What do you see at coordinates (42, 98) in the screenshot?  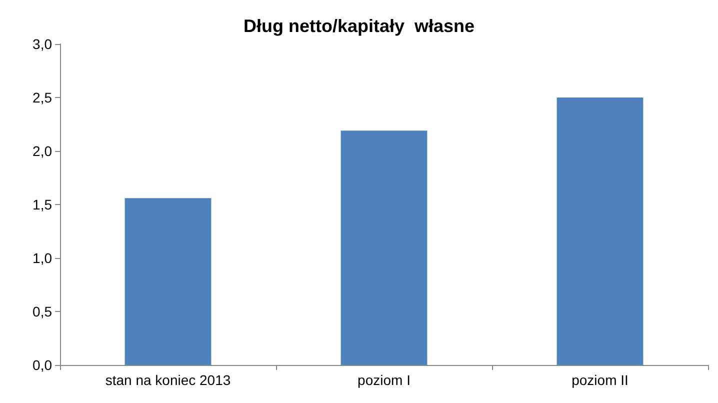 I see `y-tick-label: 2,5` at bounding box center [42, 98].